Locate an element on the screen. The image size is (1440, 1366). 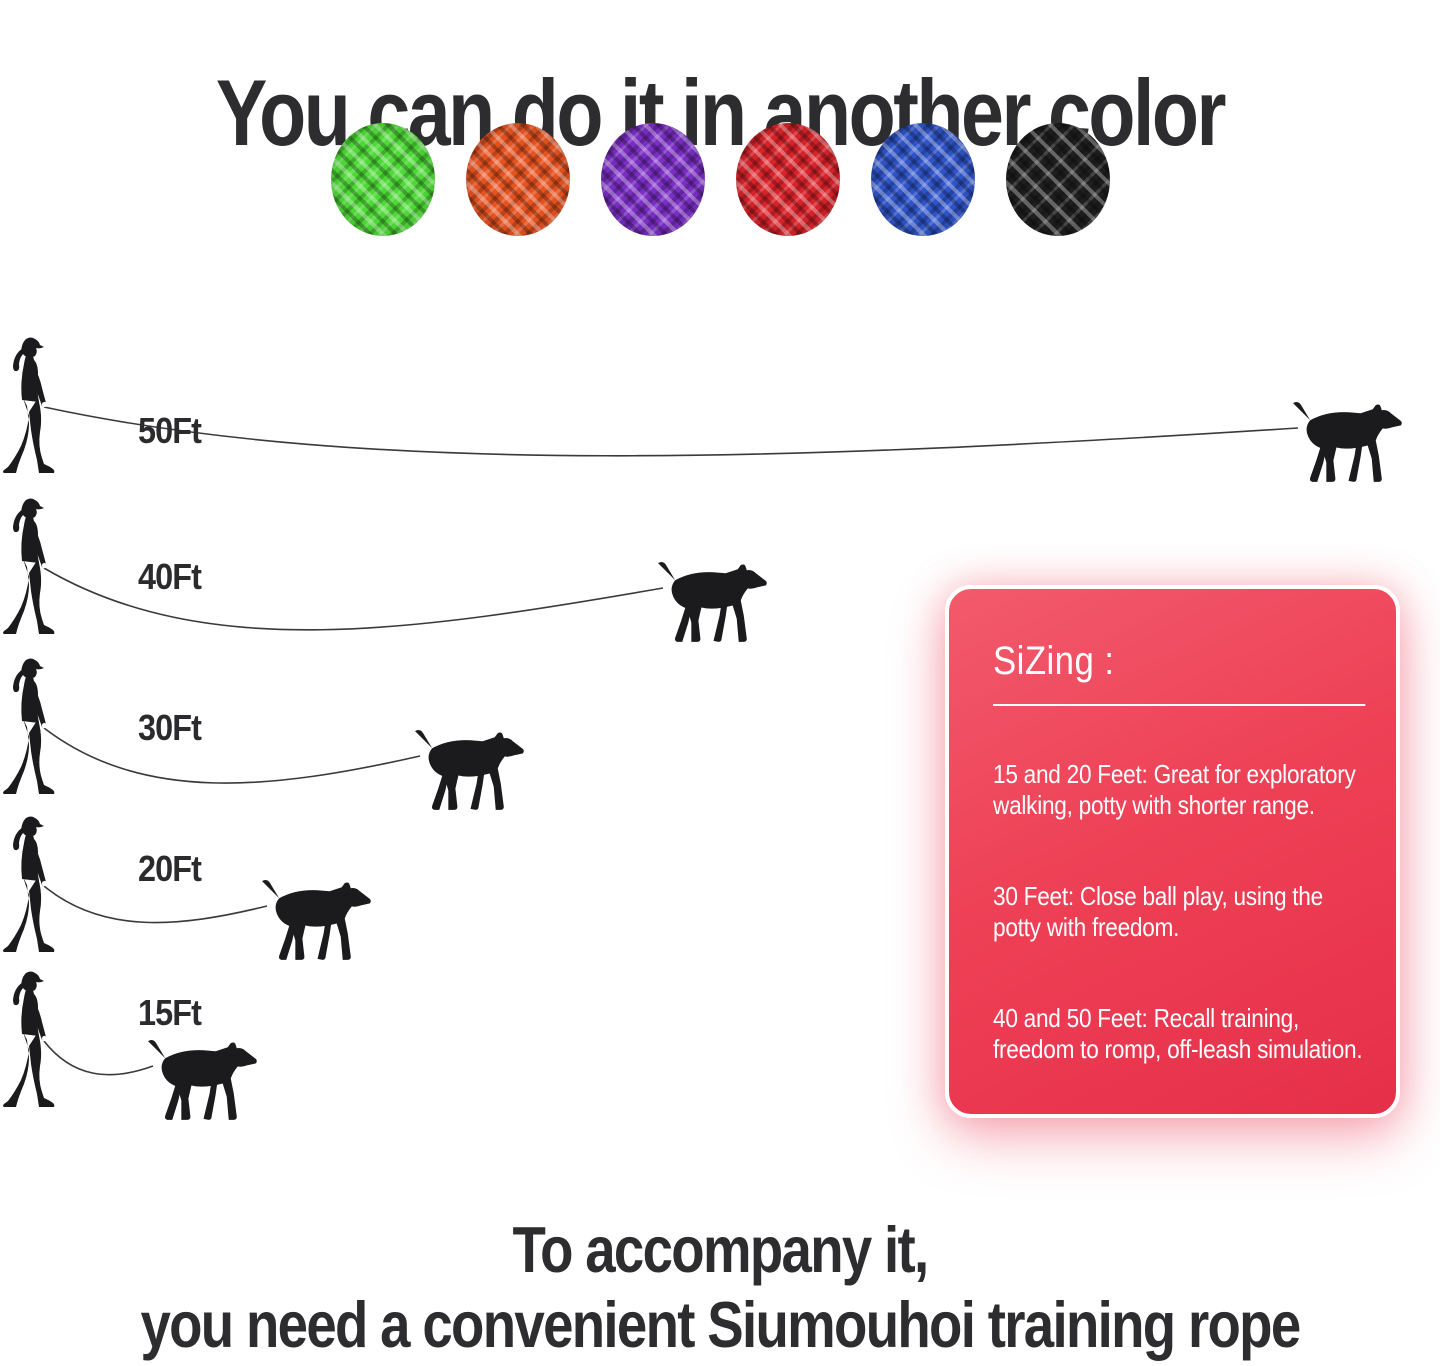
leash-line-50ft is located at coordinates (671, 431).